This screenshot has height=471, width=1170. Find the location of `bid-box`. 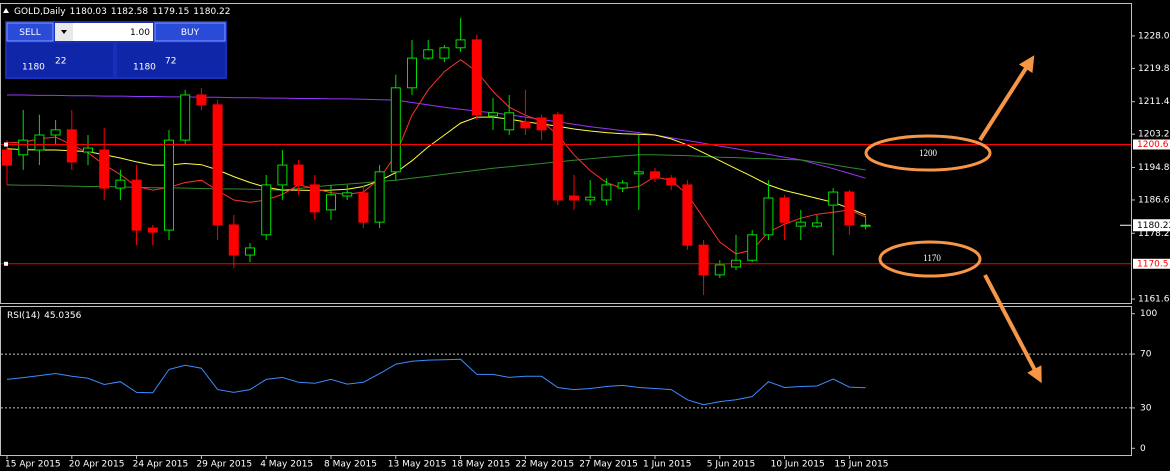

bid-box is located at coordinates (60, 60).